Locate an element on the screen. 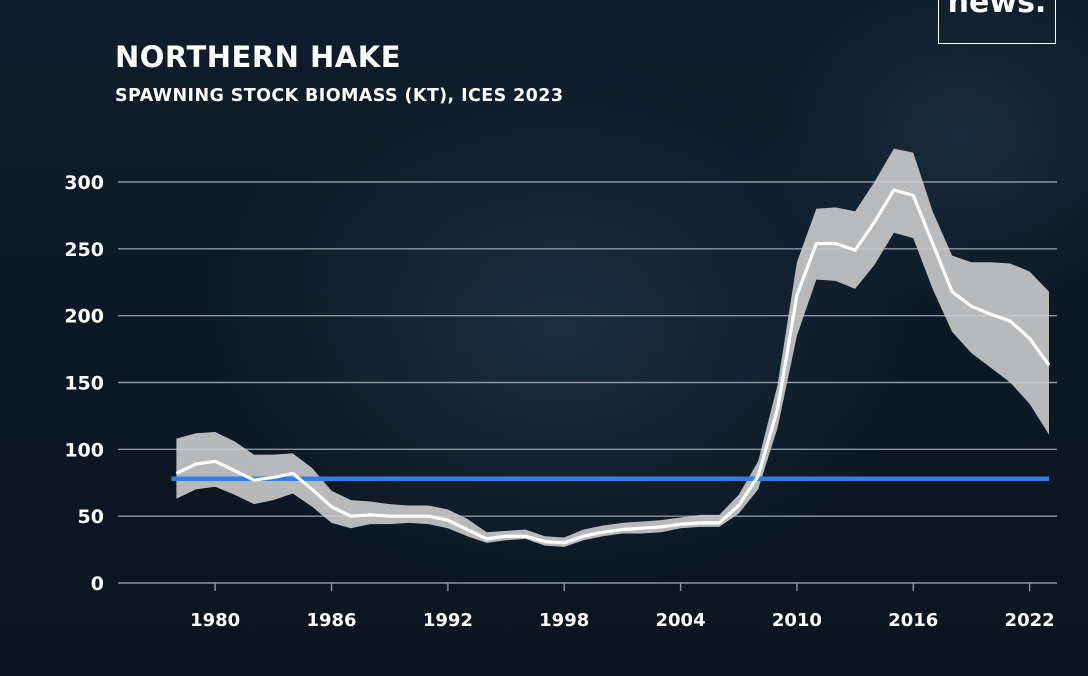  x-tick-label: 2010 is located at coordinates (797, 620).